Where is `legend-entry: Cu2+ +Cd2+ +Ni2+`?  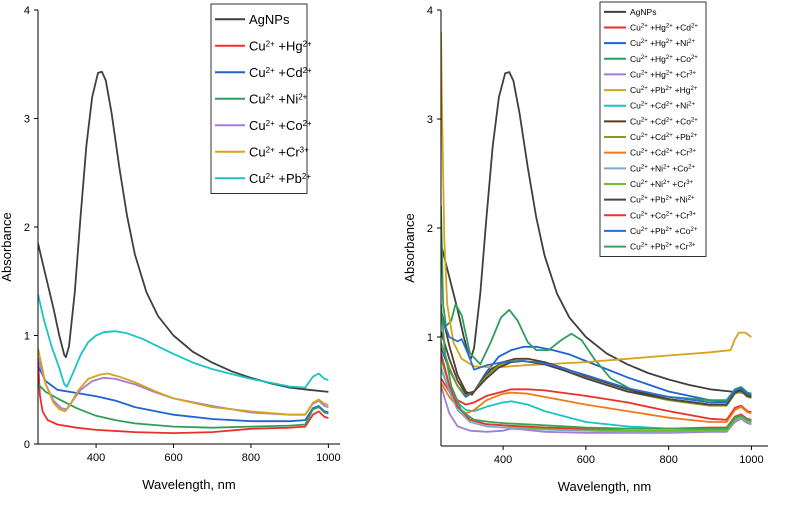
legend-entry: Cu2+ +Cd2+ +Ni2+ is located at coordinates (662, 106).